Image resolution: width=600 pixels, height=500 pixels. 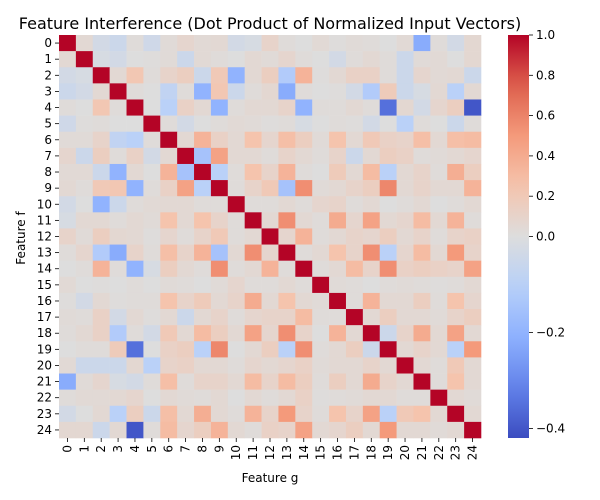 I want to click on x-tick-label: 18, so click(x=371, y=452).